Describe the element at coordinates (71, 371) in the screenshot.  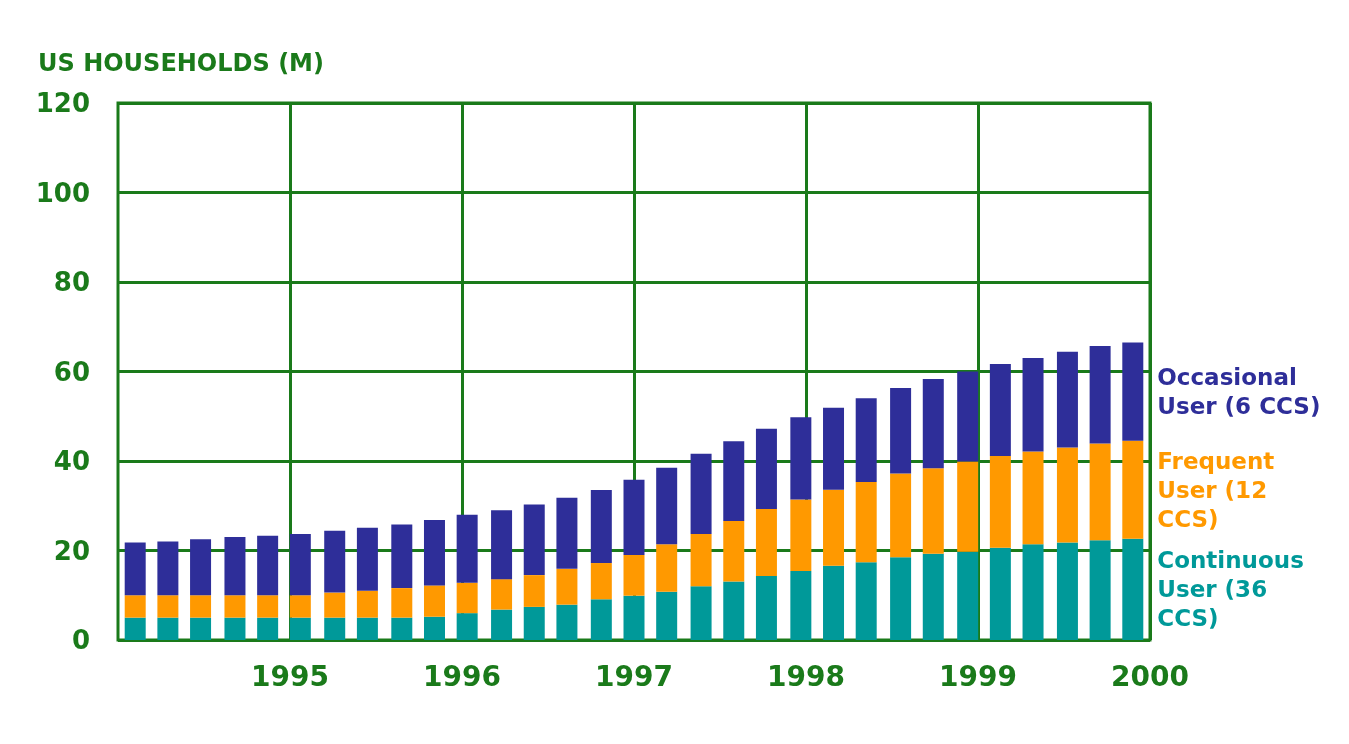
I see `y-tick-label: 60` at that location.